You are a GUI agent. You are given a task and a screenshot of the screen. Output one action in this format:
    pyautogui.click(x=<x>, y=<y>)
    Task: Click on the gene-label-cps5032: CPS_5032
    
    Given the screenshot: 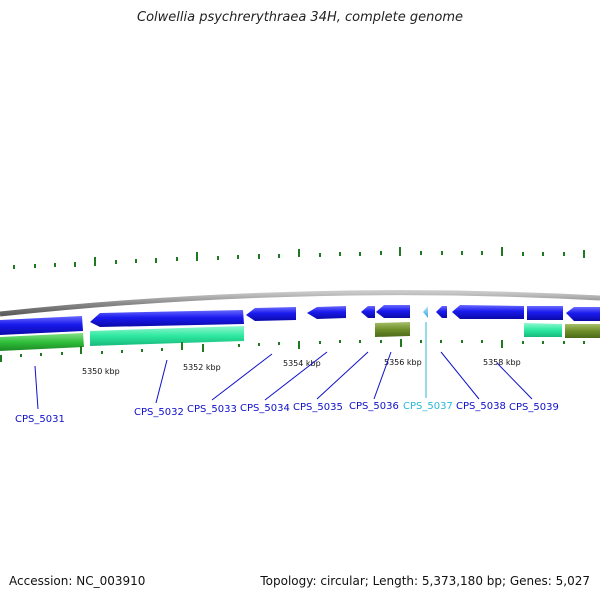 What is the action you would take?
    pyautogui.click(x=159, y=412)
    